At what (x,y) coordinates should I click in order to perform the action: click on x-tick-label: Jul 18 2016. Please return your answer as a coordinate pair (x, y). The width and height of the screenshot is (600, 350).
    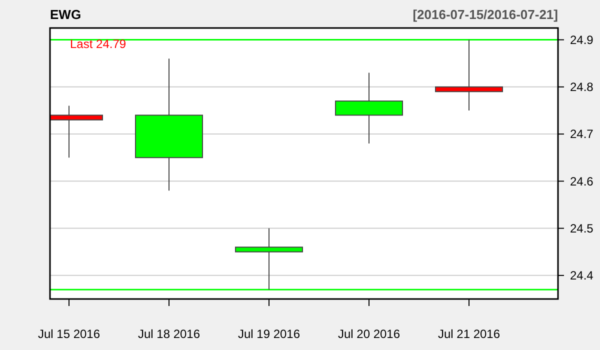
    Looking at the image, I should click on (169, 334).